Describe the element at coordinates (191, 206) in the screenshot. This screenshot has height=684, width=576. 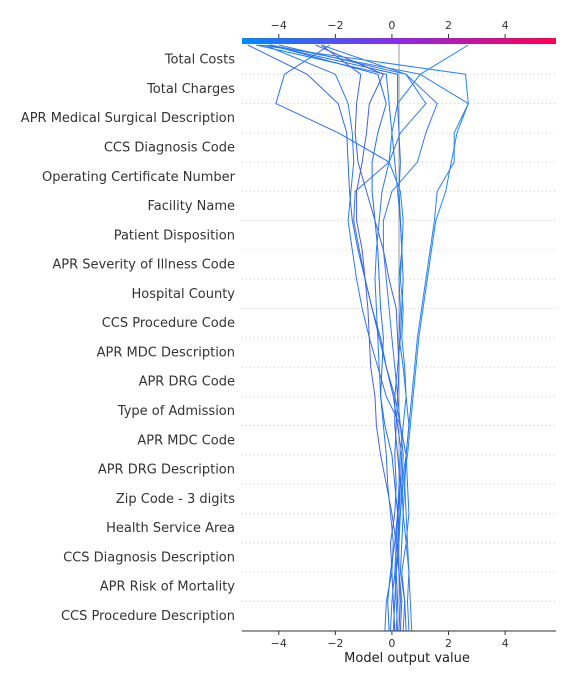
I see `feature-label: Facility Name` at that location.